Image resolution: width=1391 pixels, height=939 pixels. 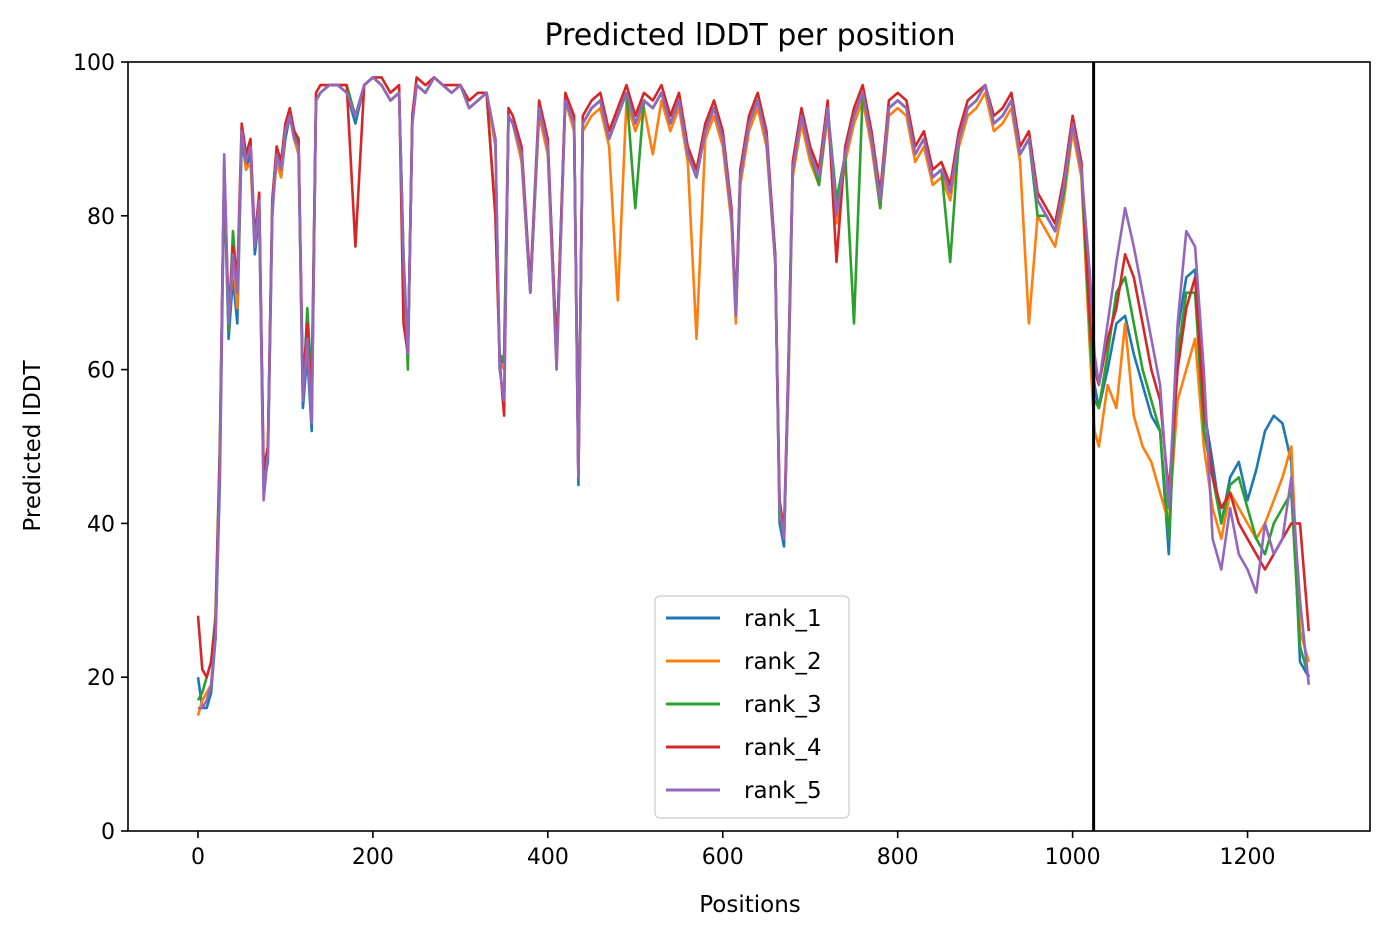 What do you see at coordinates (783, 619) in the screenshot?
I see `legend-label-rank_1: rank_1` at bounding box center [783, 619].